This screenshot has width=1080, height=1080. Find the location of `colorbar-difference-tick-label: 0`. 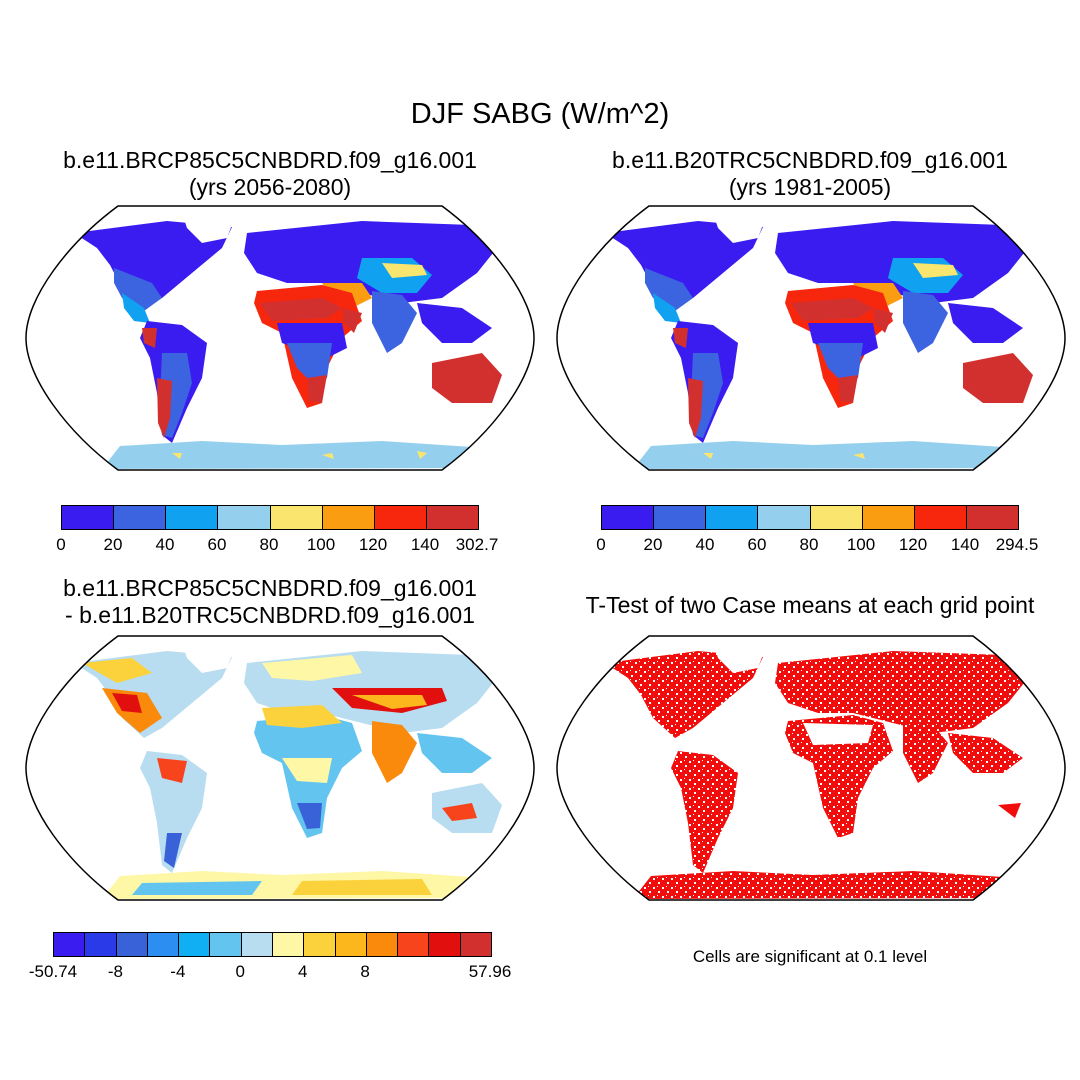

colorbar-difference-tick-label: 0 is located at coordinates (240, 971).